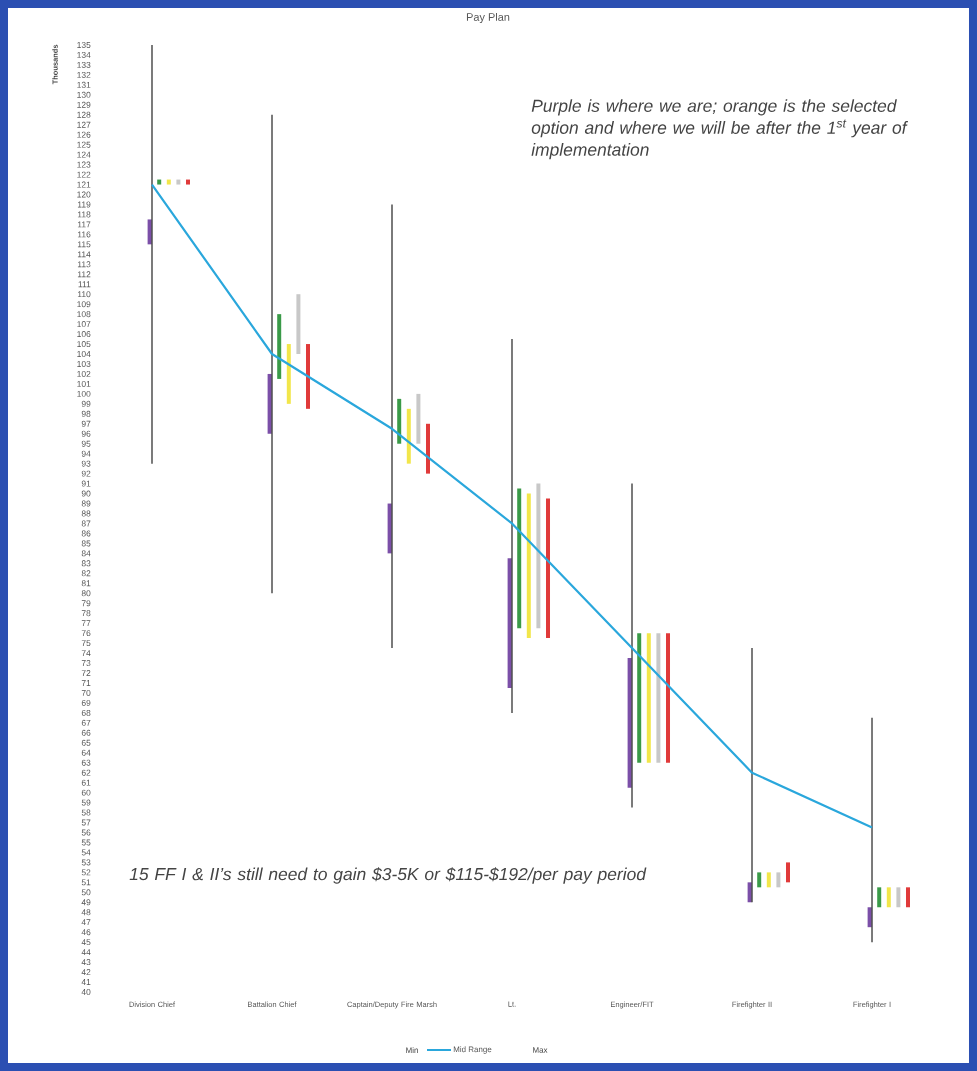  What do you see at coordinates (86, 802) in the screenshot?
I see `y-tick-label: 59` at bounding box center [86, 802].